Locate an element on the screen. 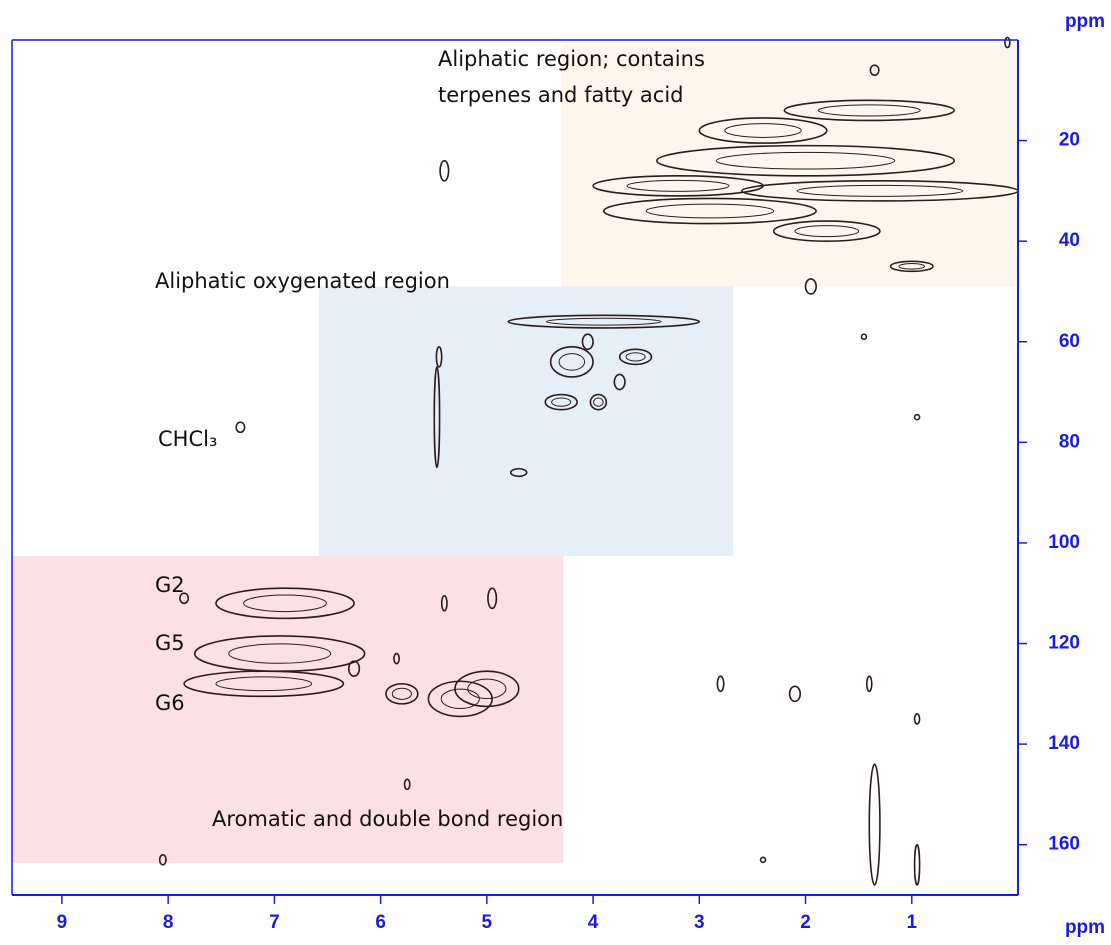  region-label: Aliphatic region; contains is located at coordinates (571, 59).